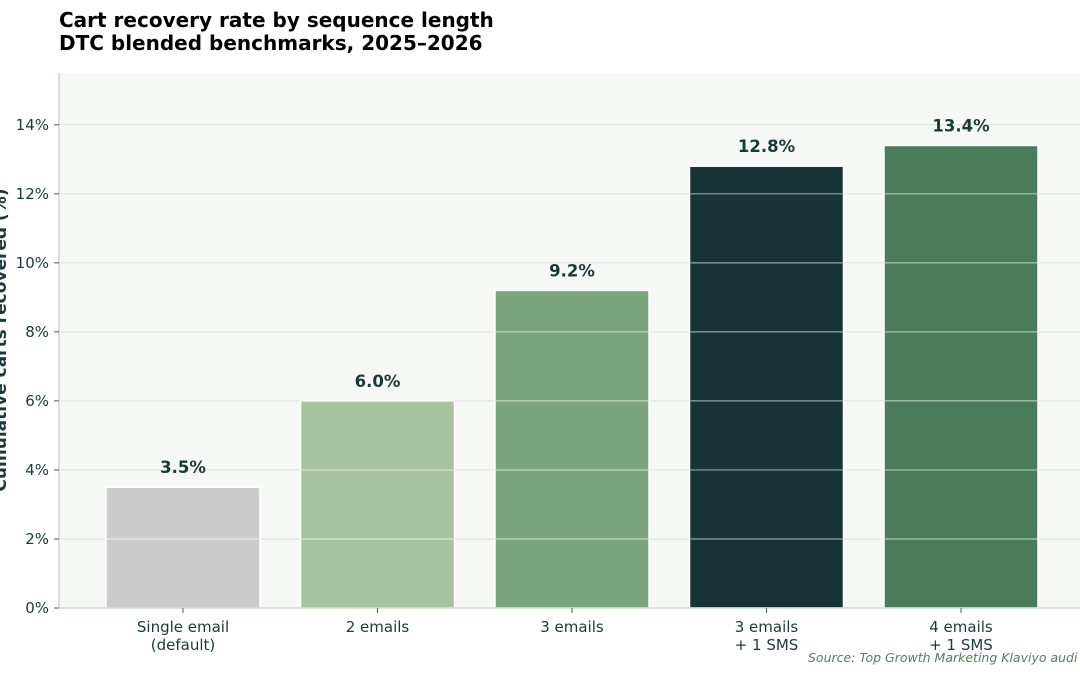  Describe the element at coordinates (37, 401) in the screenshot. I see `y-tick-label: 6%` at that location.